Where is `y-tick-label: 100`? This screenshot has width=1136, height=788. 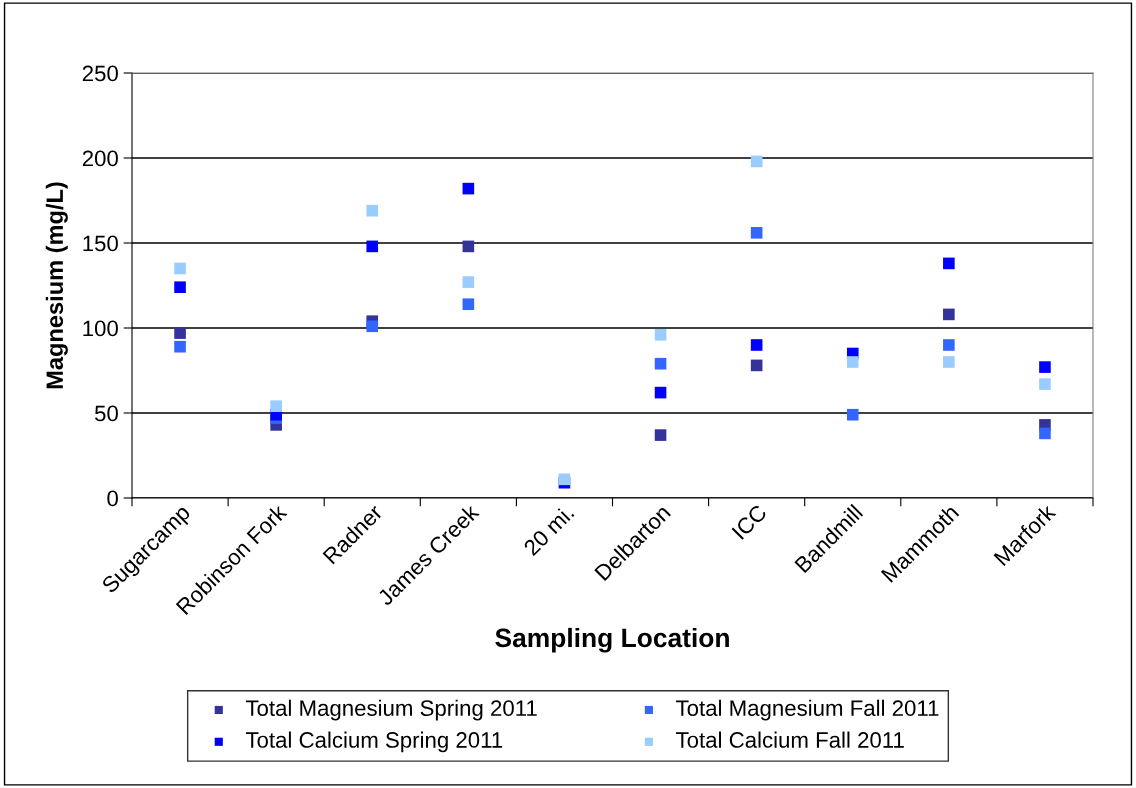
y-tick-label: 100 is located at coordinates (100, 328).